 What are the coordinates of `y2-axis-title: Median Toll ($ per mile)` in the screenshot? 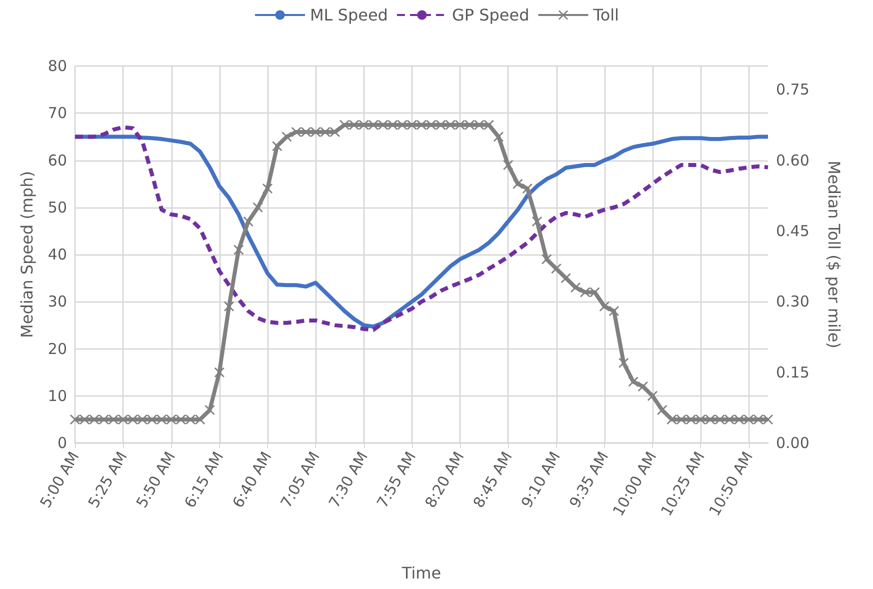 It's located at (834, 254).